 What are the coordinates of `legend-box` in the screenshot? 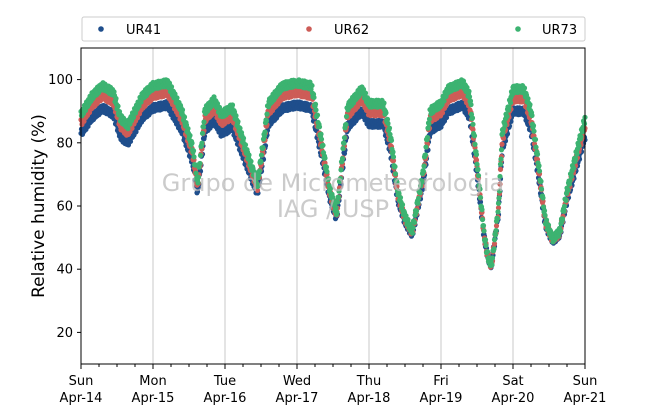 It's located at (333, 29).